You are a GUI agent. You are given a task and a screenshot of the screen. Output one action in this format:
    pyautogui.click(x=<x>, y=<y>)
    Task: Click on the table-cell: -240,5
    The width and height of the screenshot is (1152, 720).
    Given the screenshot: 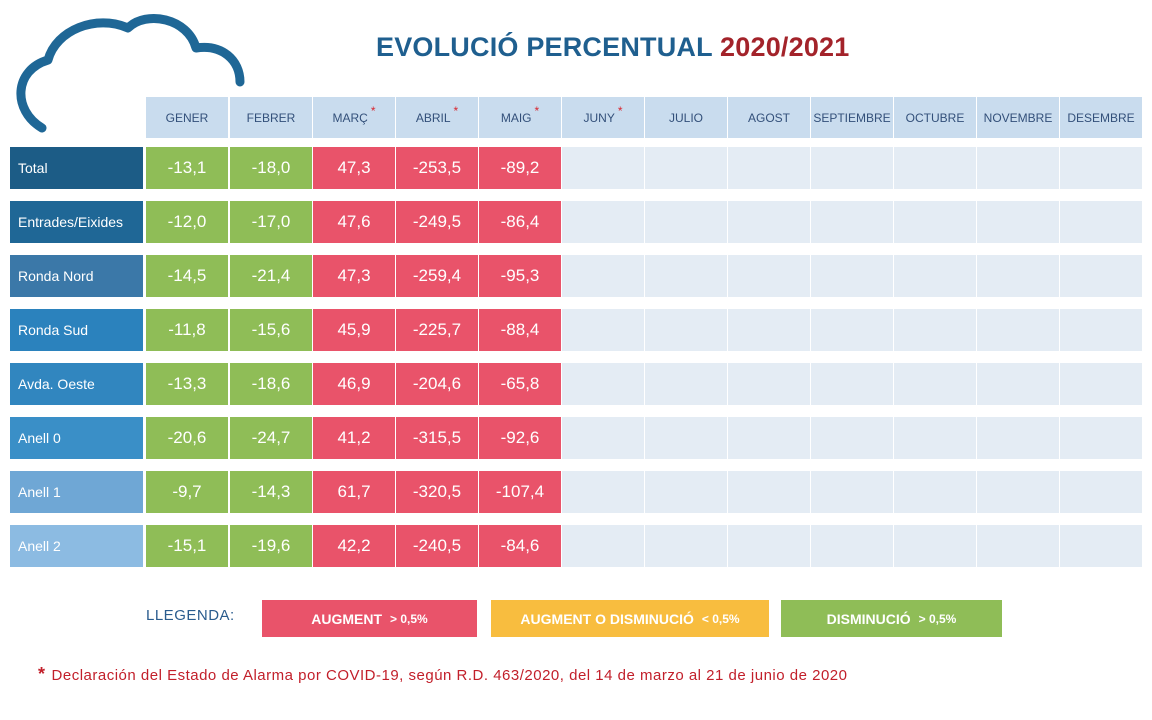 What is the action you would take?
    pyautogui.click(x=437, y=546)
    